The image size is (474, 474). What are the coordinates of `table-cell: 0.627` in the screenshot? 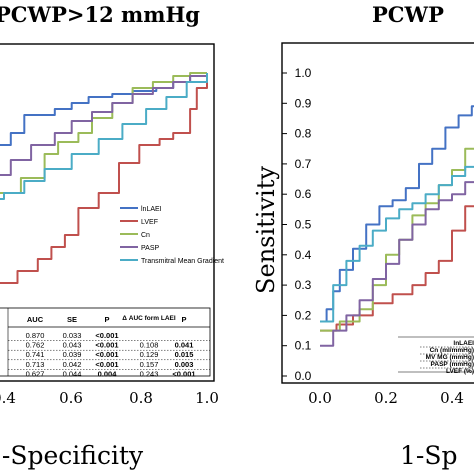 It's located at (35, 373).